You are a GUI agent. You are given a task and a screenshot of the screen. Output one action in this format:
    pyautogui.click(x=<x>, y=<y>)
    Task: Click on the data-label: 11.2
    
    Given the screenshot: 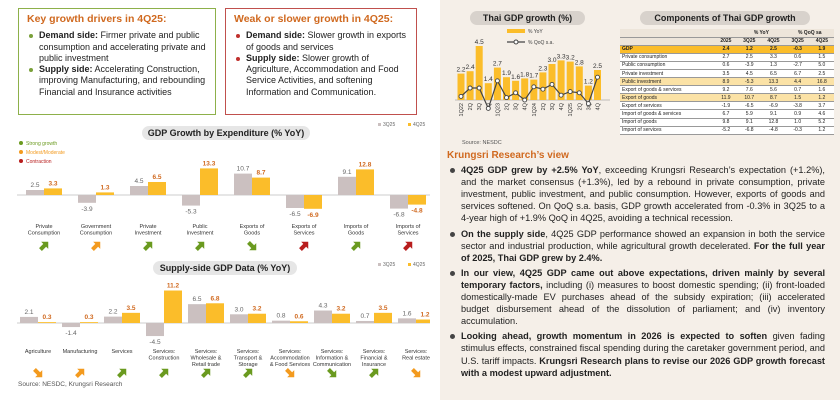 What is the action you would take?
    pyautogui.click(x=173, y=286)
    